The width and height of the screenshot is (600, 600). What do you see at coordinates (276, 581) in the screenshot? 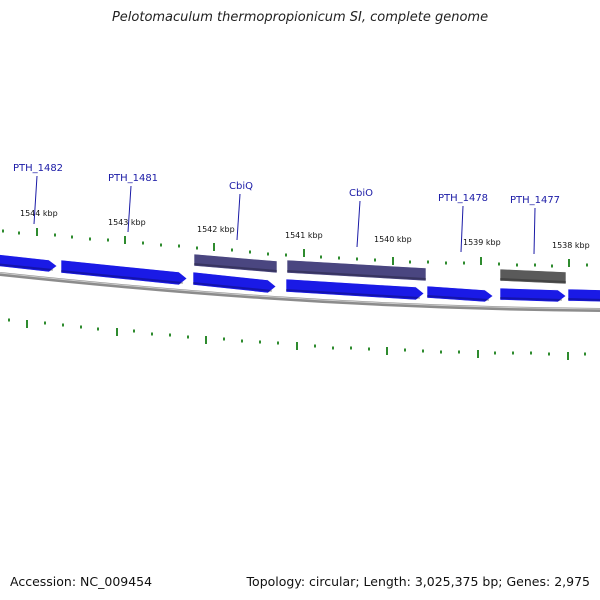
I see `topology-label: Topology:` at bounding box center [276, 581].